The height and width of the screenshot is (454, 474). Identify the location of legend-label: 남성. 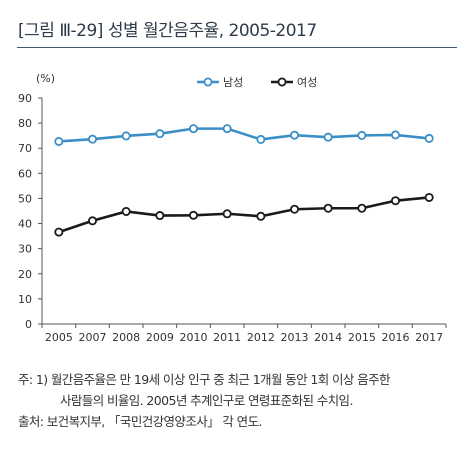
(233, 82).